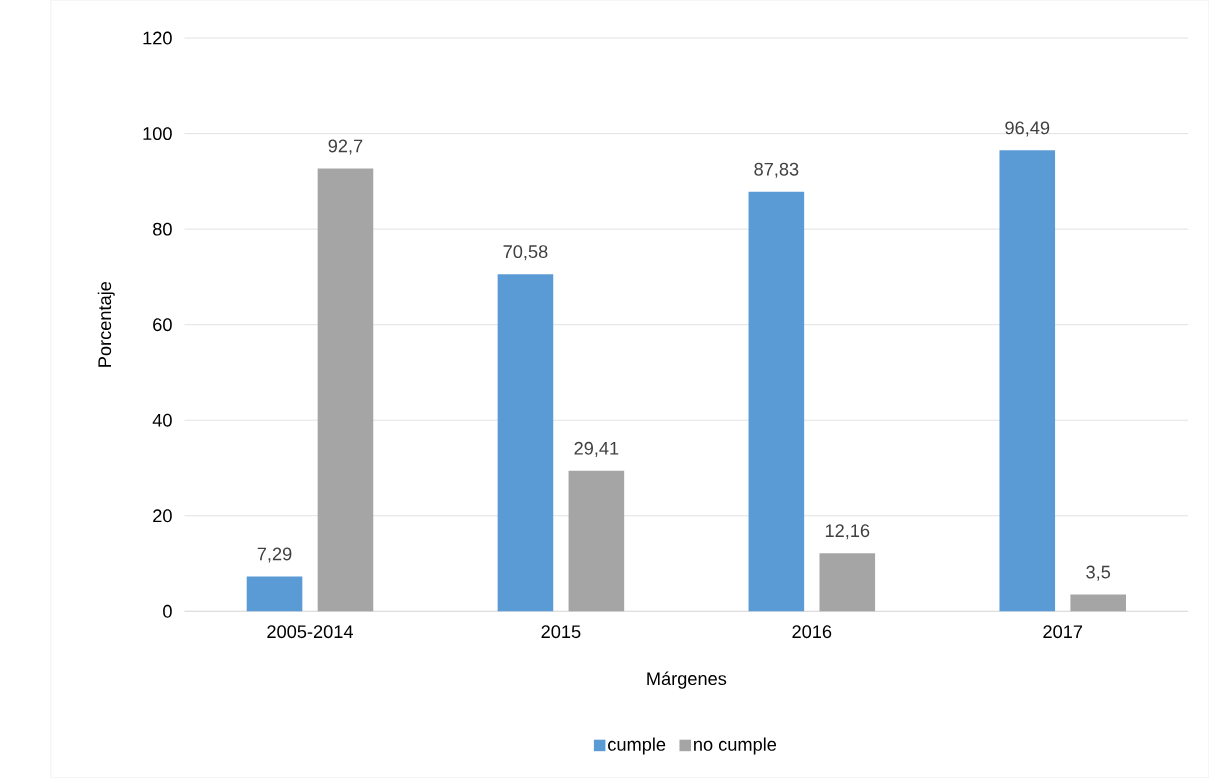 This screenshot has height=778, width=1209. I want to click on x-tick-label: 2015, so click(561, 632).